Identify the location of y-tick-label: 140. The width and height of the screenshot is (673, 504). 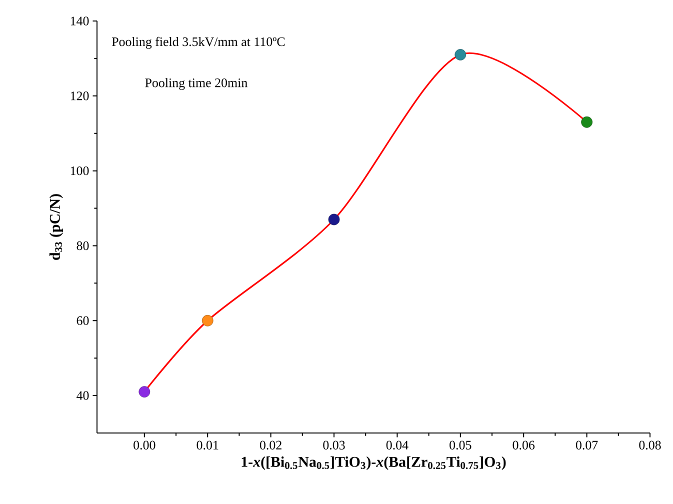
(79, 21).